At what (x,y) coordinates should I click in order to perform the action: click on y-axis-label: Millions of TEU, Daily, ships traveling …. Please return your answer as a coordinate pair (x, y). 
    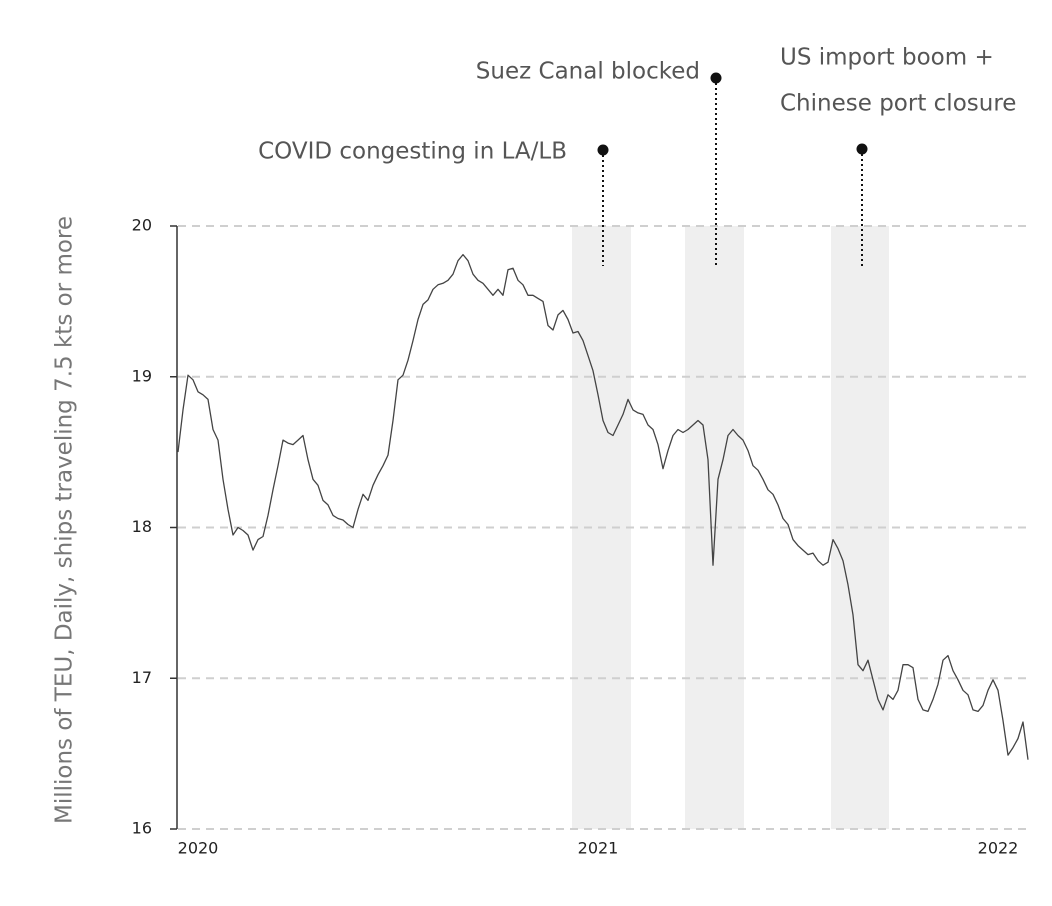
    Looking at the image, I should click on (65, 520).